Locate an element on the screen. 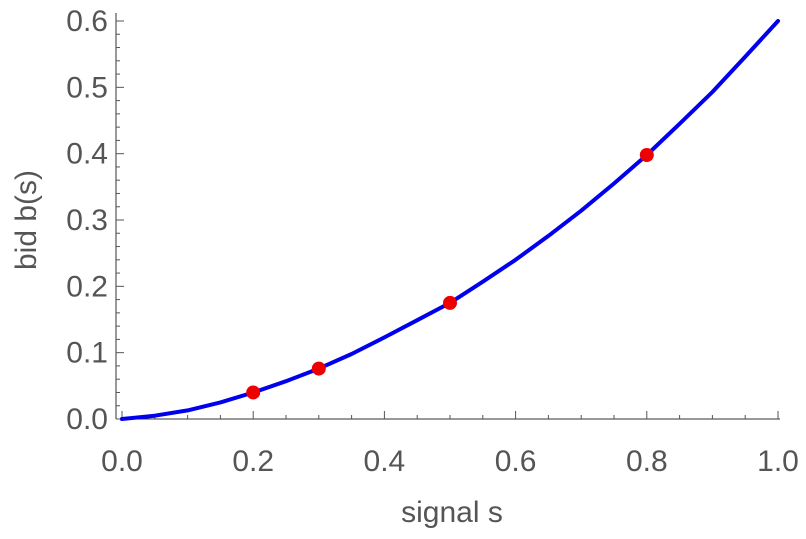 The width and height of the screenshot is (806, 539). x-tick-label: 0.6 is located at coordinates (516, 461).